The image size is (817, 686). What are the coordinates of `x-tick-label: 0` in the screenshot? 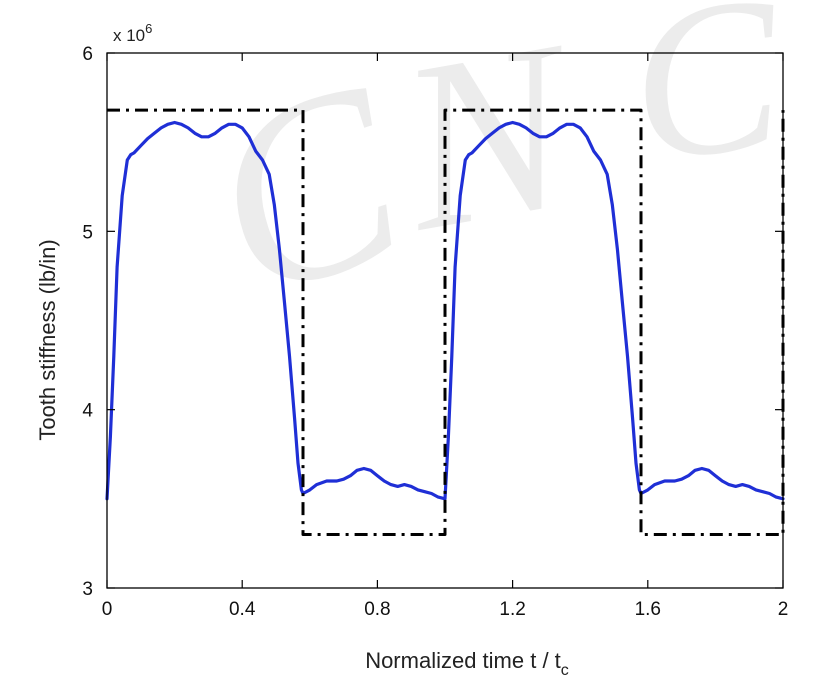 It's located at (107, 609).